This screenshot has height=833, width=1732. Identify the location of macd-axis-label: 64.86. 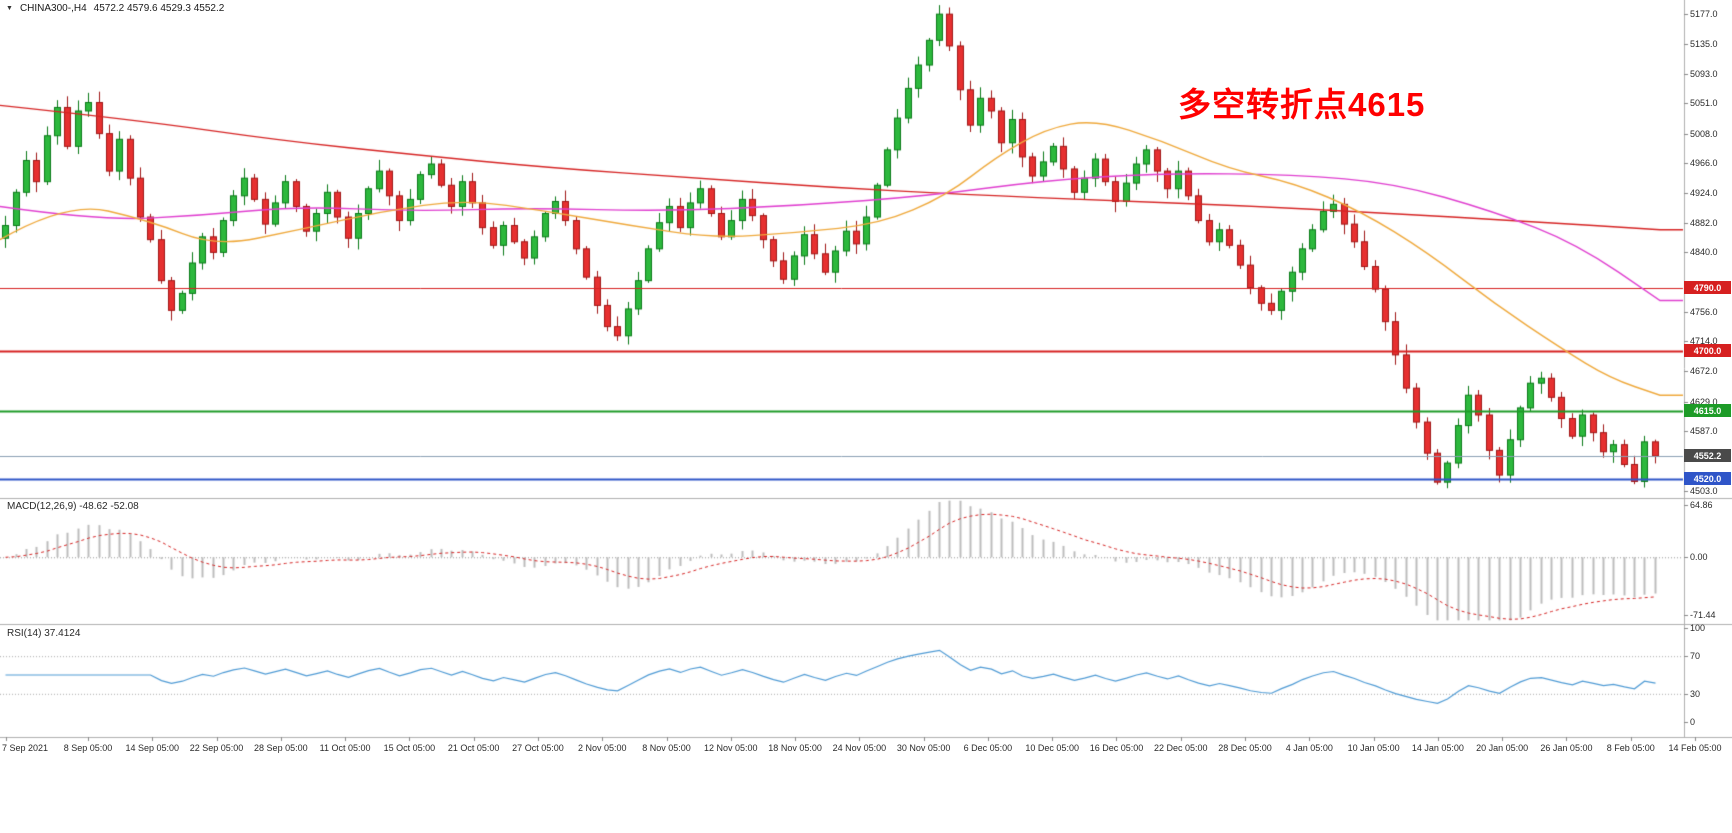
(1701, 504).